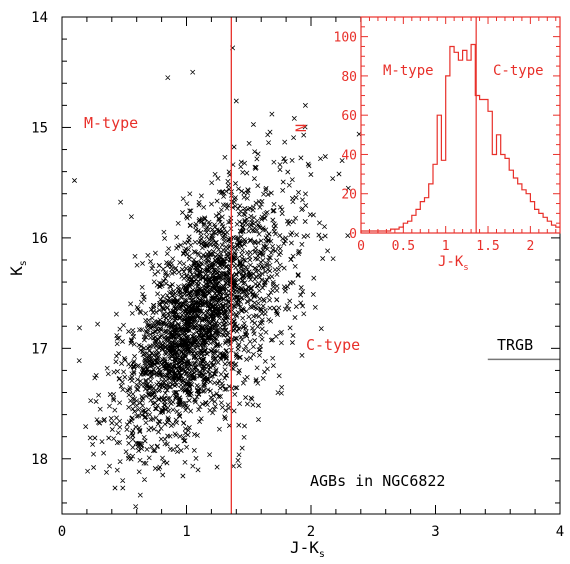 The height and width of the screenshot is (564, 570). I want to click on y-tick-label: 16, so click(39, 239).